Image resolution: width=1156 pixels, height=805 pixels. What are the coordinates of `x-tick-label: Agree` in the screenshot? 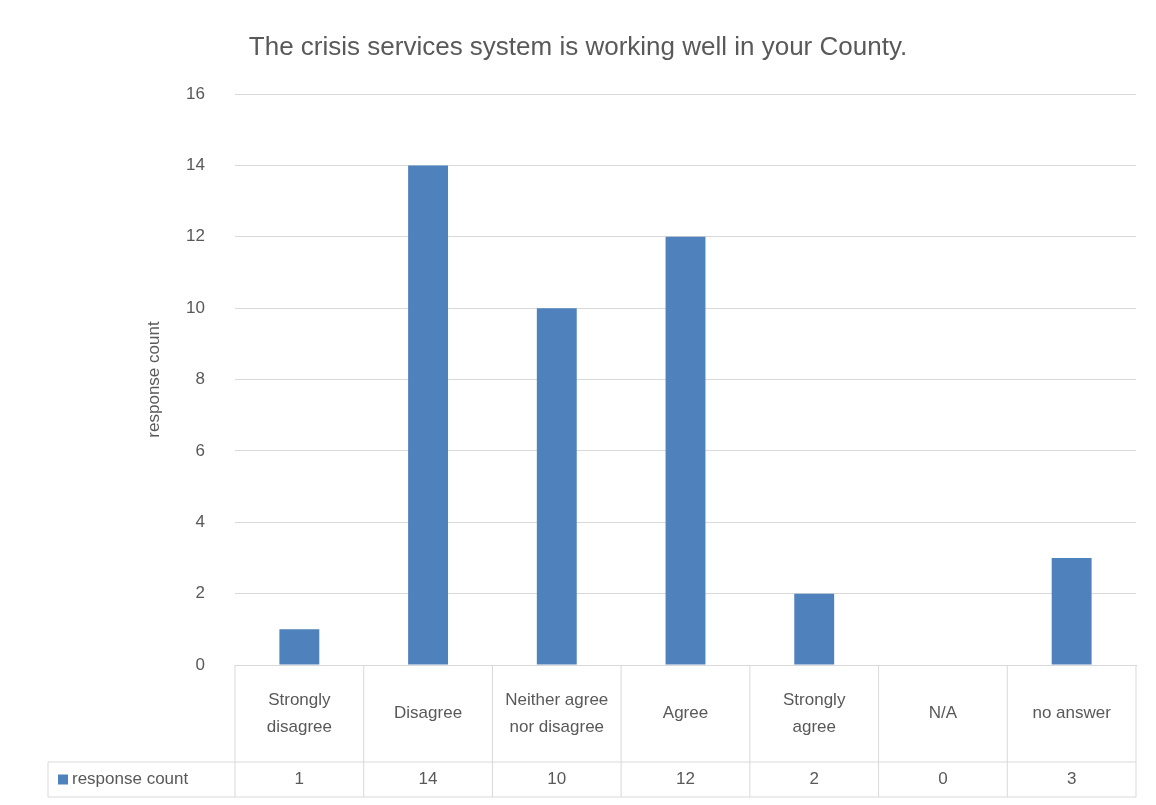 It's located at (685, 713).